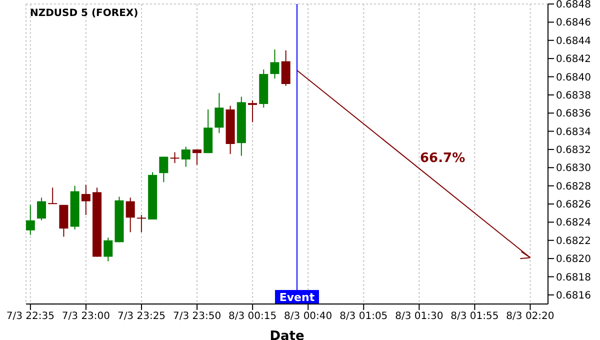 Image resolution: width=600 pixels, height=340 pixels. I want to click on x-tick-label: 8/3 01:05, so click(364, 316).